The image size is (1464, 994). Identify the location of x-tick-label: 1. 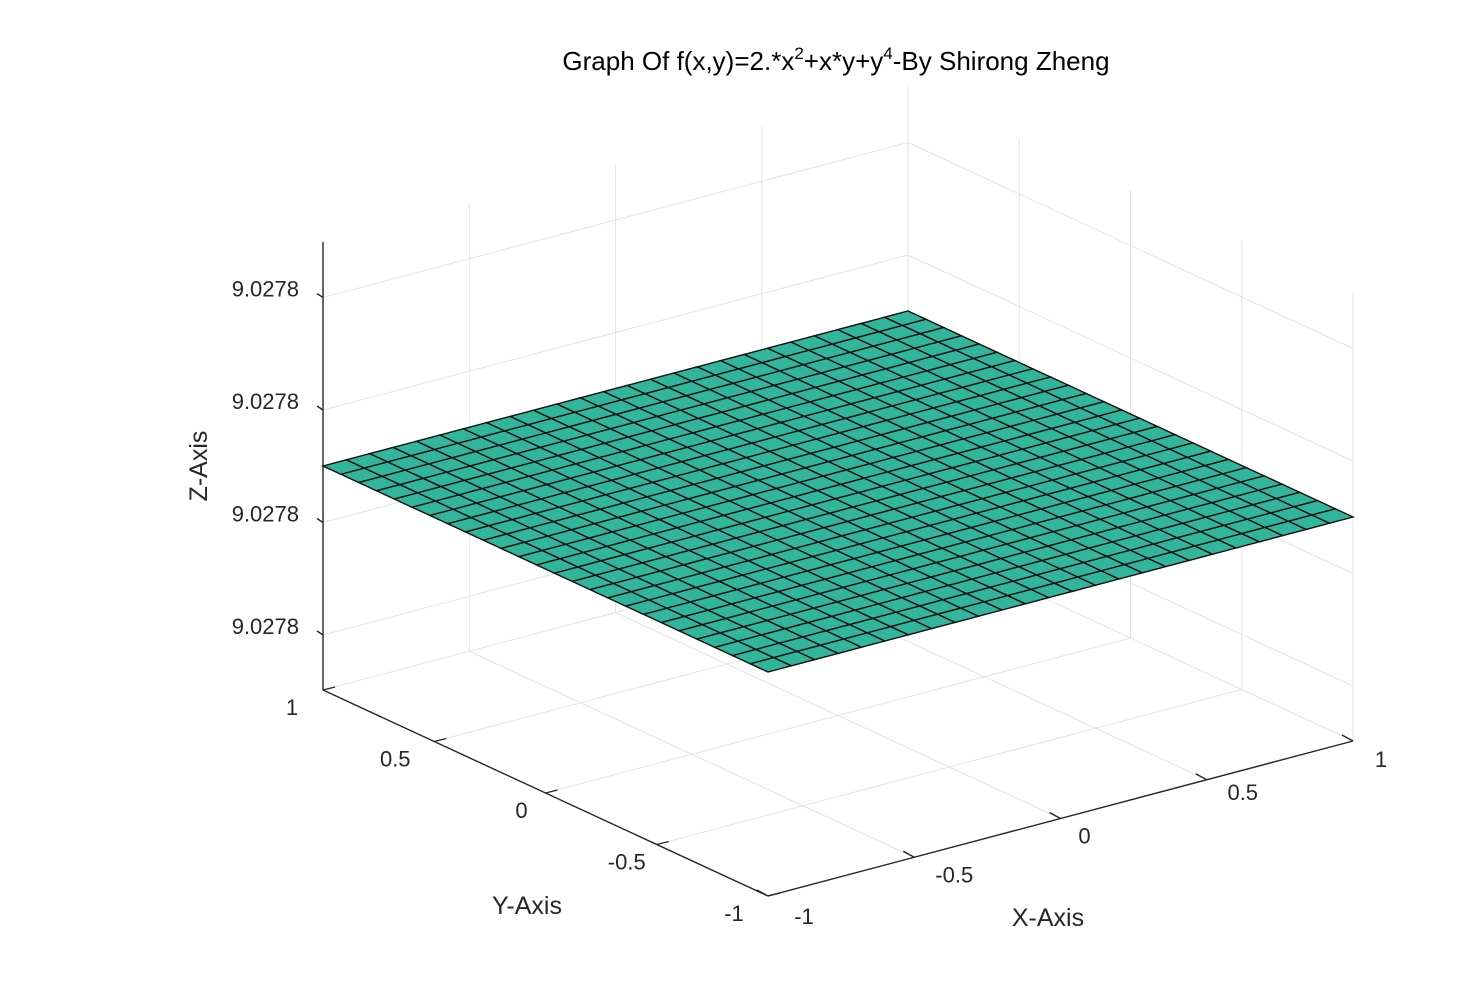
(1381, 759).